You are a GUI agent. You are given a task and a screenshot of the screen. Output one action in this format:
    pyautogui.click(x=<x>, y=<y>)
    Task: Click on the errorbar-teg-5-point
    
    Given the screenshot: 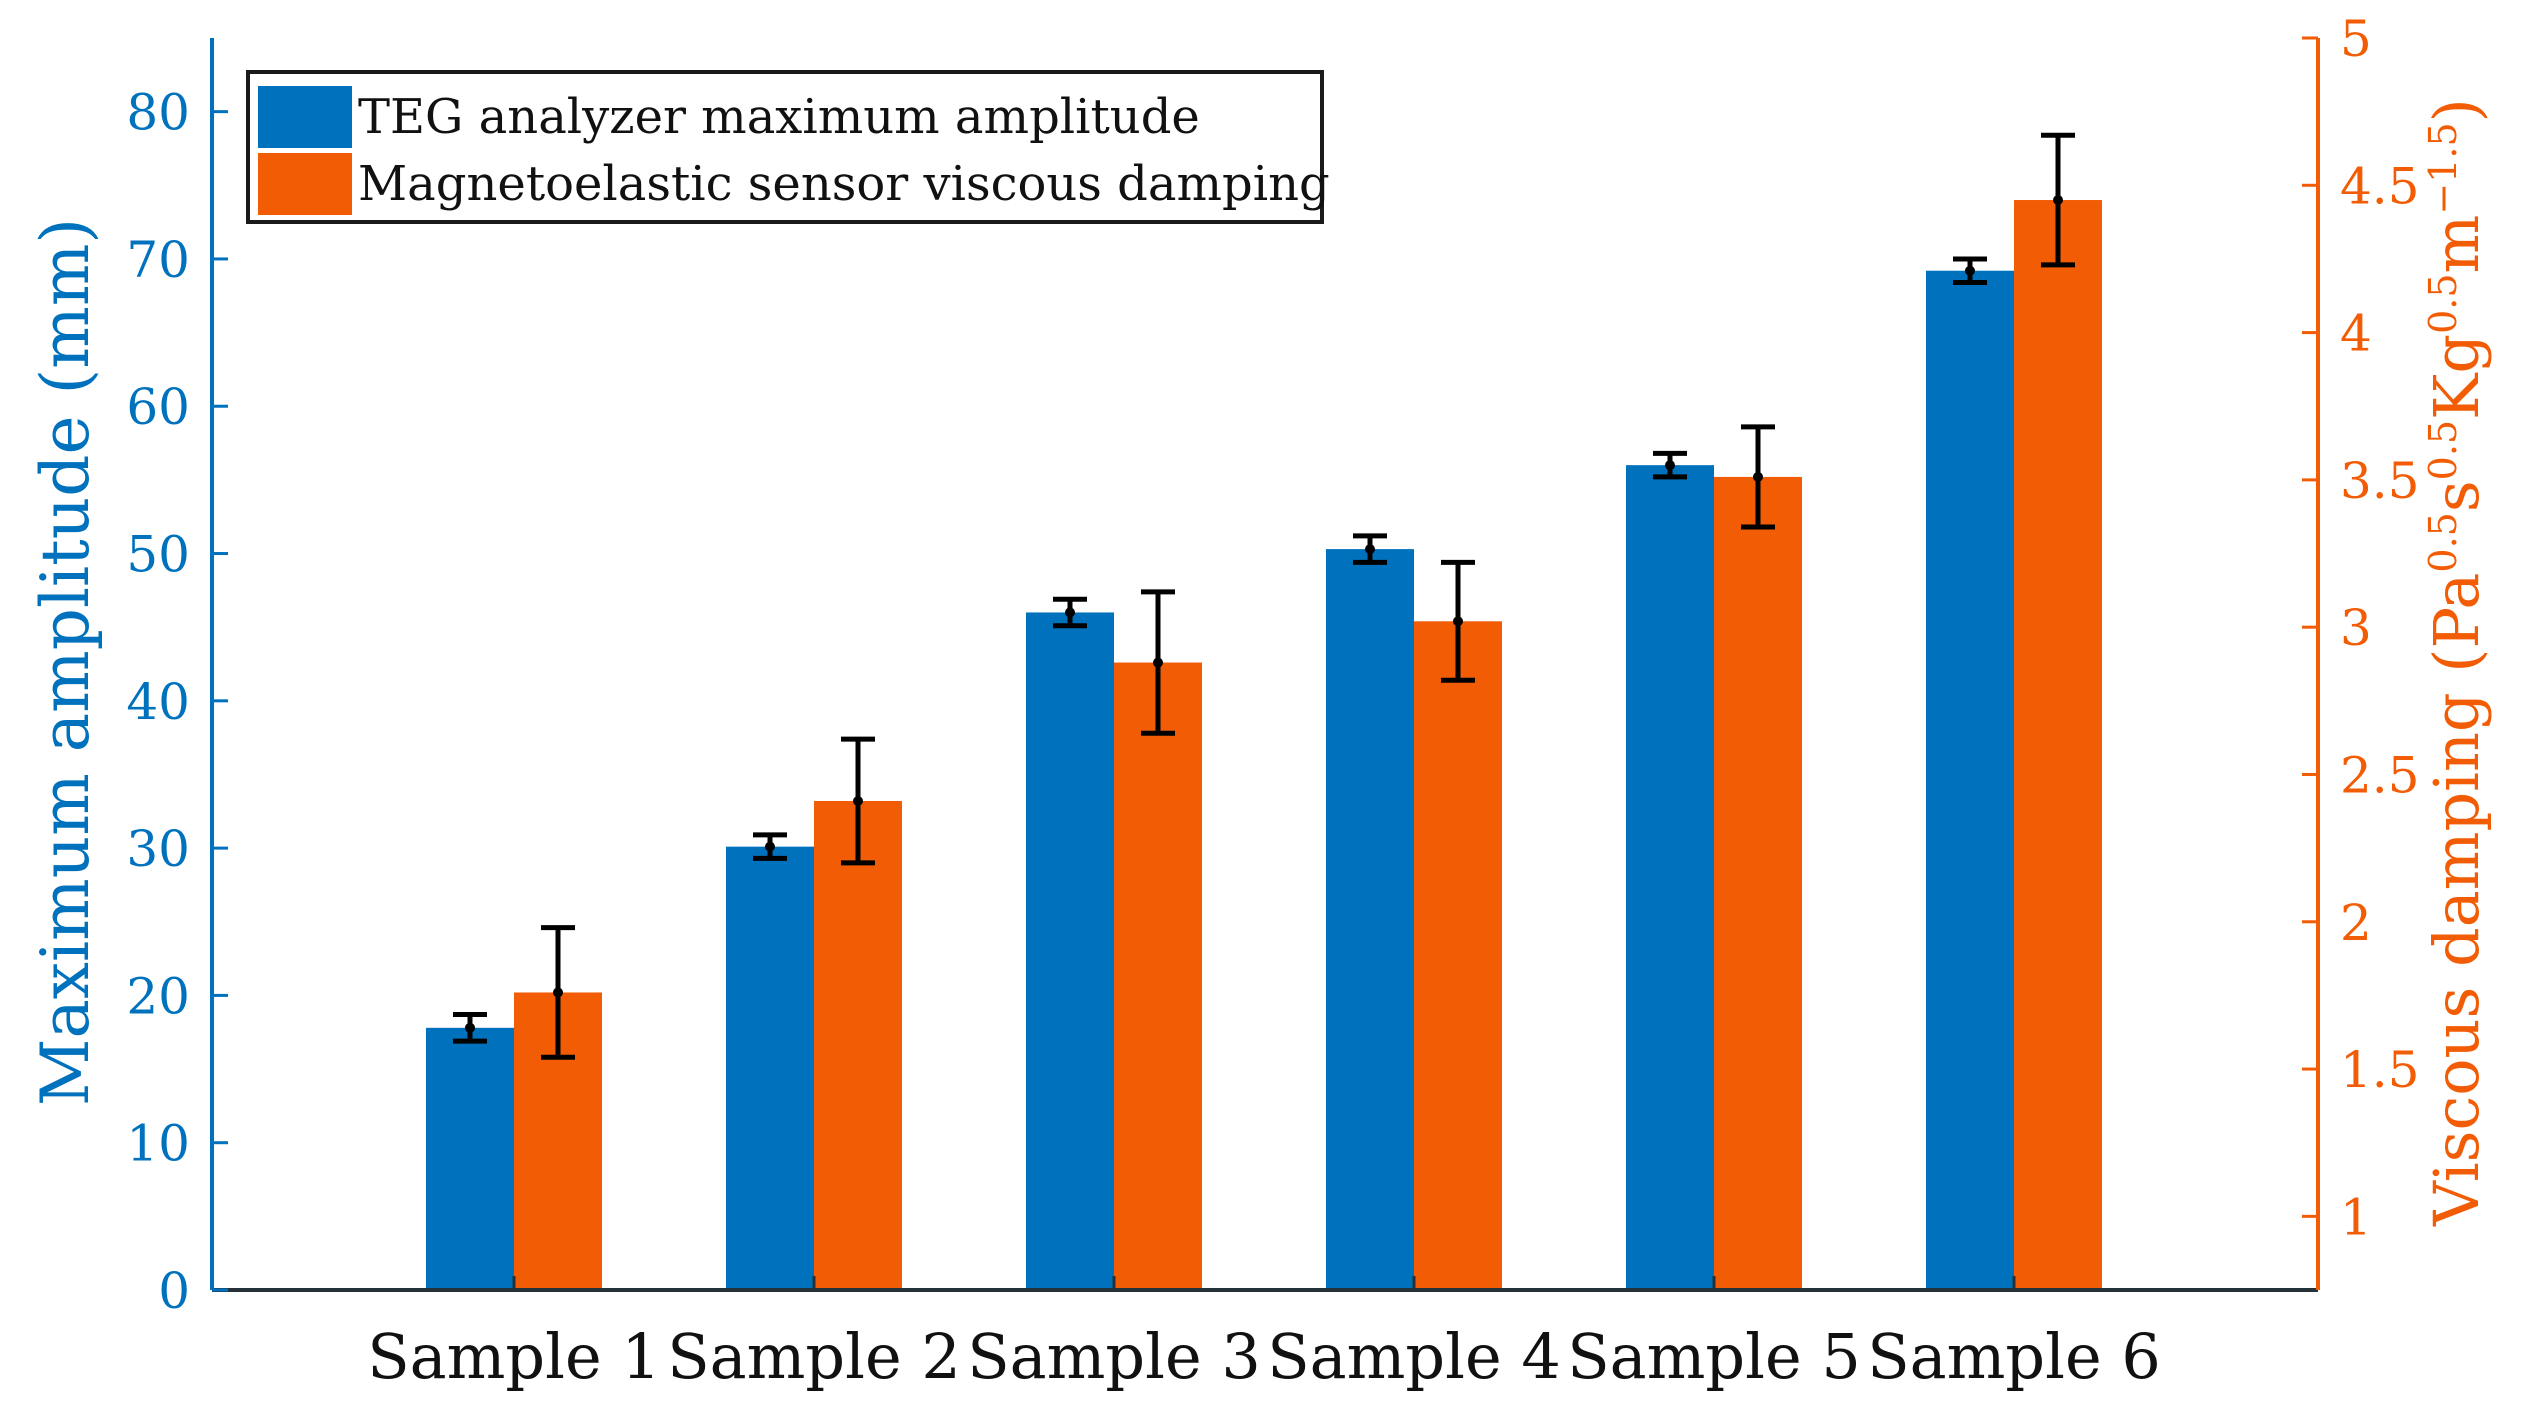 What is the action you would take?
    pyautogui.click(x=1670, y=465)
    